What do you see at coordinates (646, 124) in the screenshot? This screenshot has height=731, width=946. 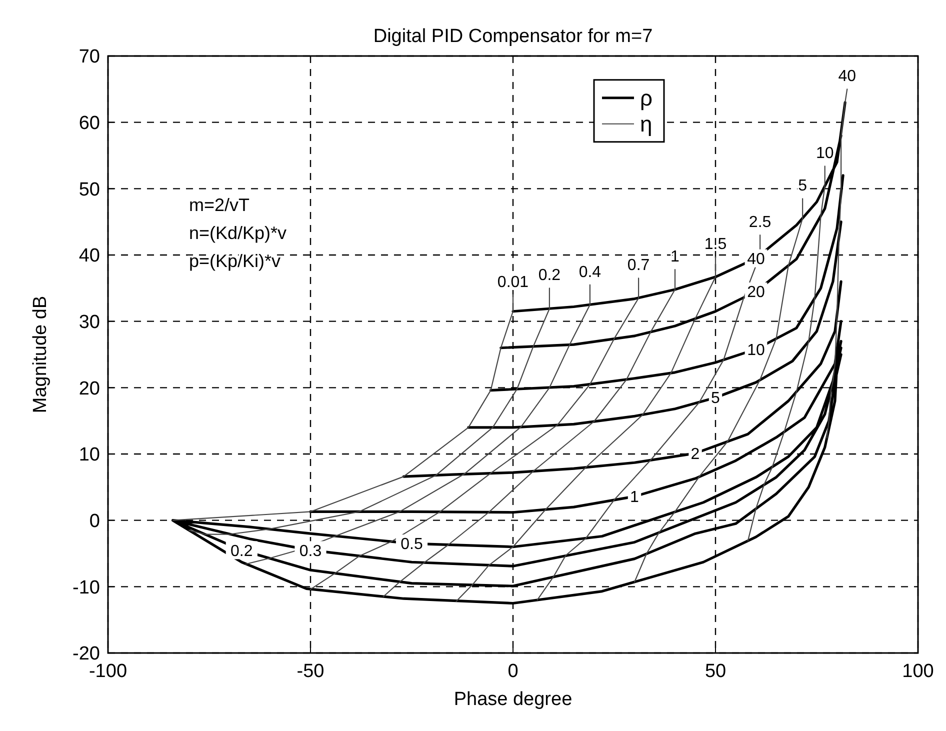 I see `legend-label: η` at bounding box center [646, 124].